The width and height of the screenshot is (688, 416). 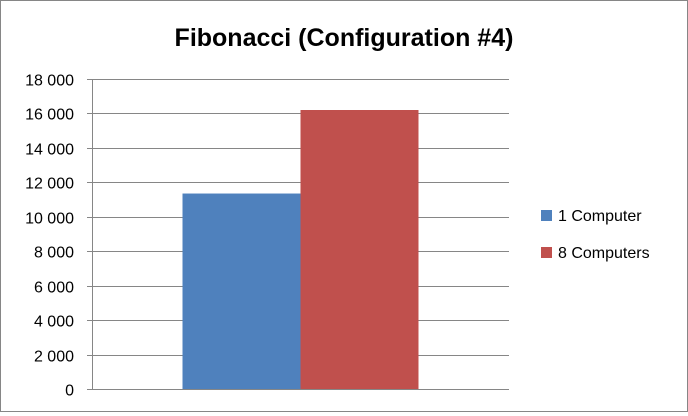 What do you see at coordinates (49, 184) in the screenshot?
I see `y-tick-label: 12 000` at bounding box center [49, 184].